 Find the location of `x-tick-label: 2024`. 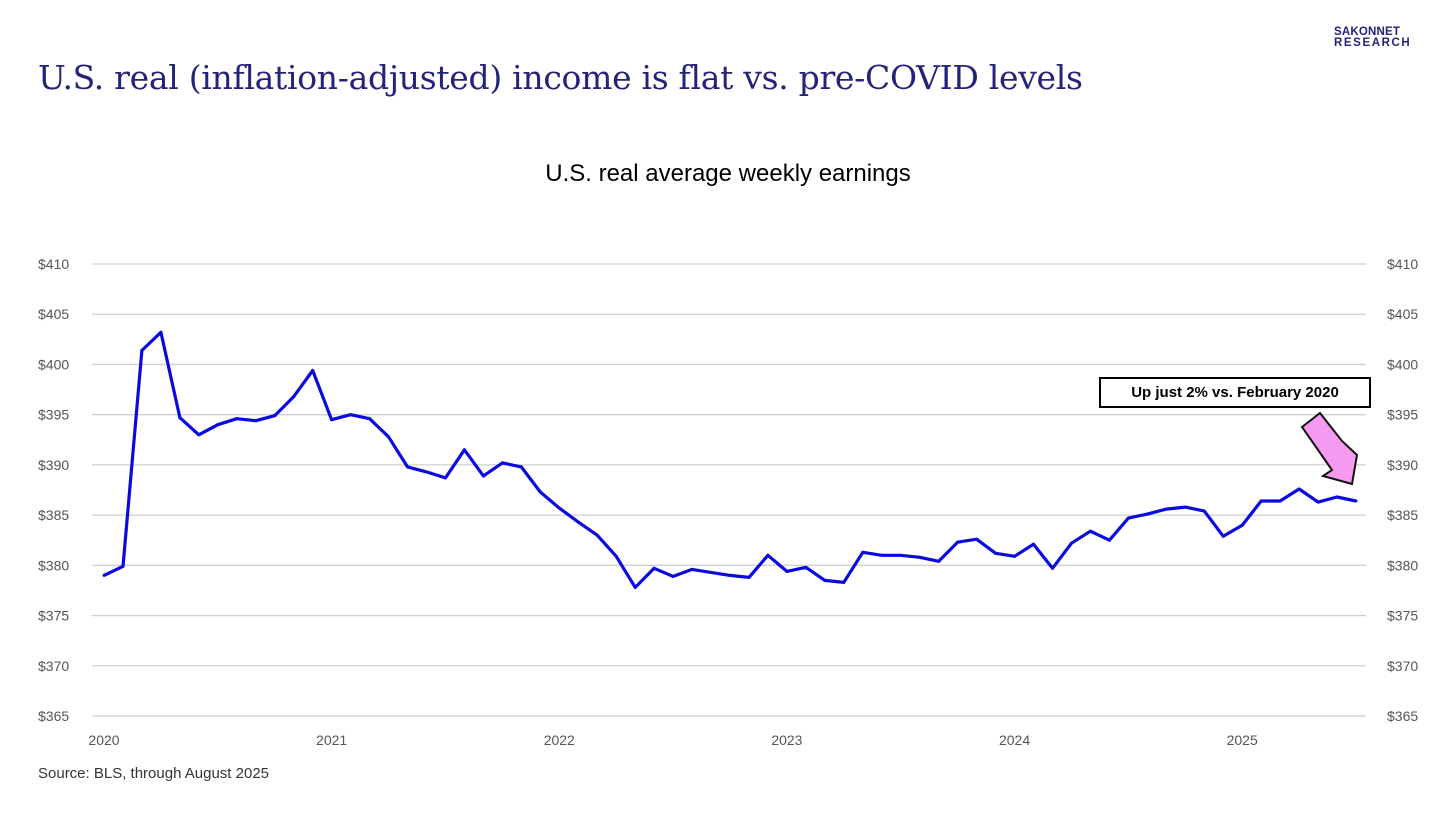

x-tick-label: 2024 is located at coordinates (1014, 740).